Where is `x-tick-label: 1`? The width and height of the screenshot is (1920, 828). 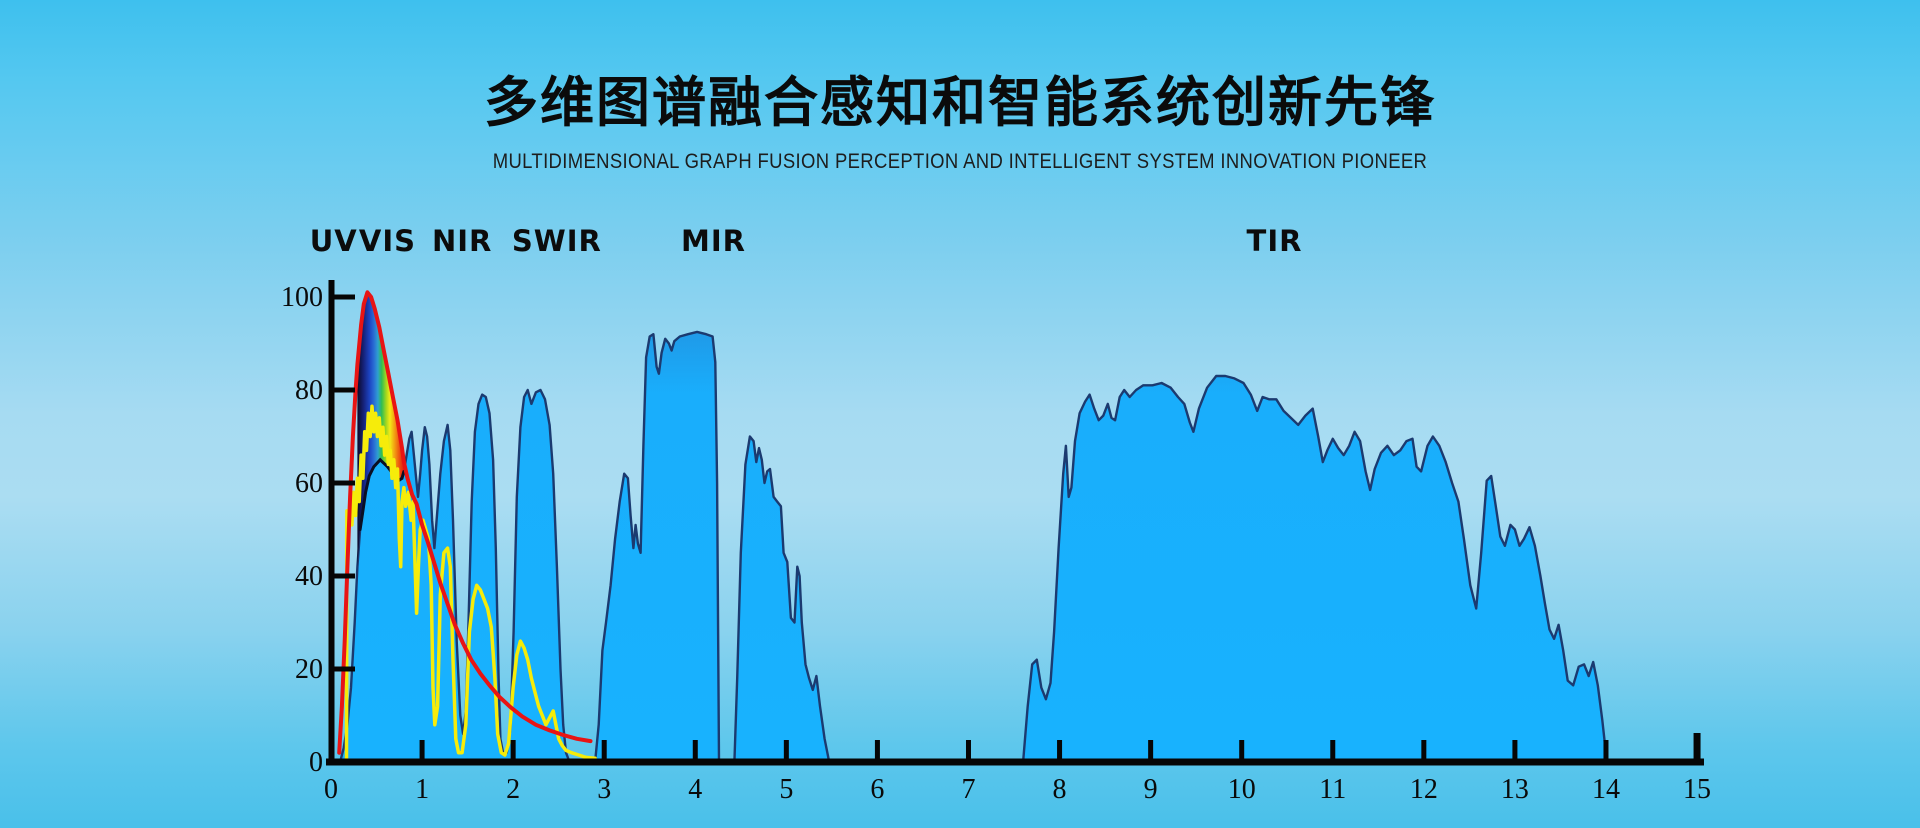
x-tick-label: 1 is located at coordinates (422, 789).